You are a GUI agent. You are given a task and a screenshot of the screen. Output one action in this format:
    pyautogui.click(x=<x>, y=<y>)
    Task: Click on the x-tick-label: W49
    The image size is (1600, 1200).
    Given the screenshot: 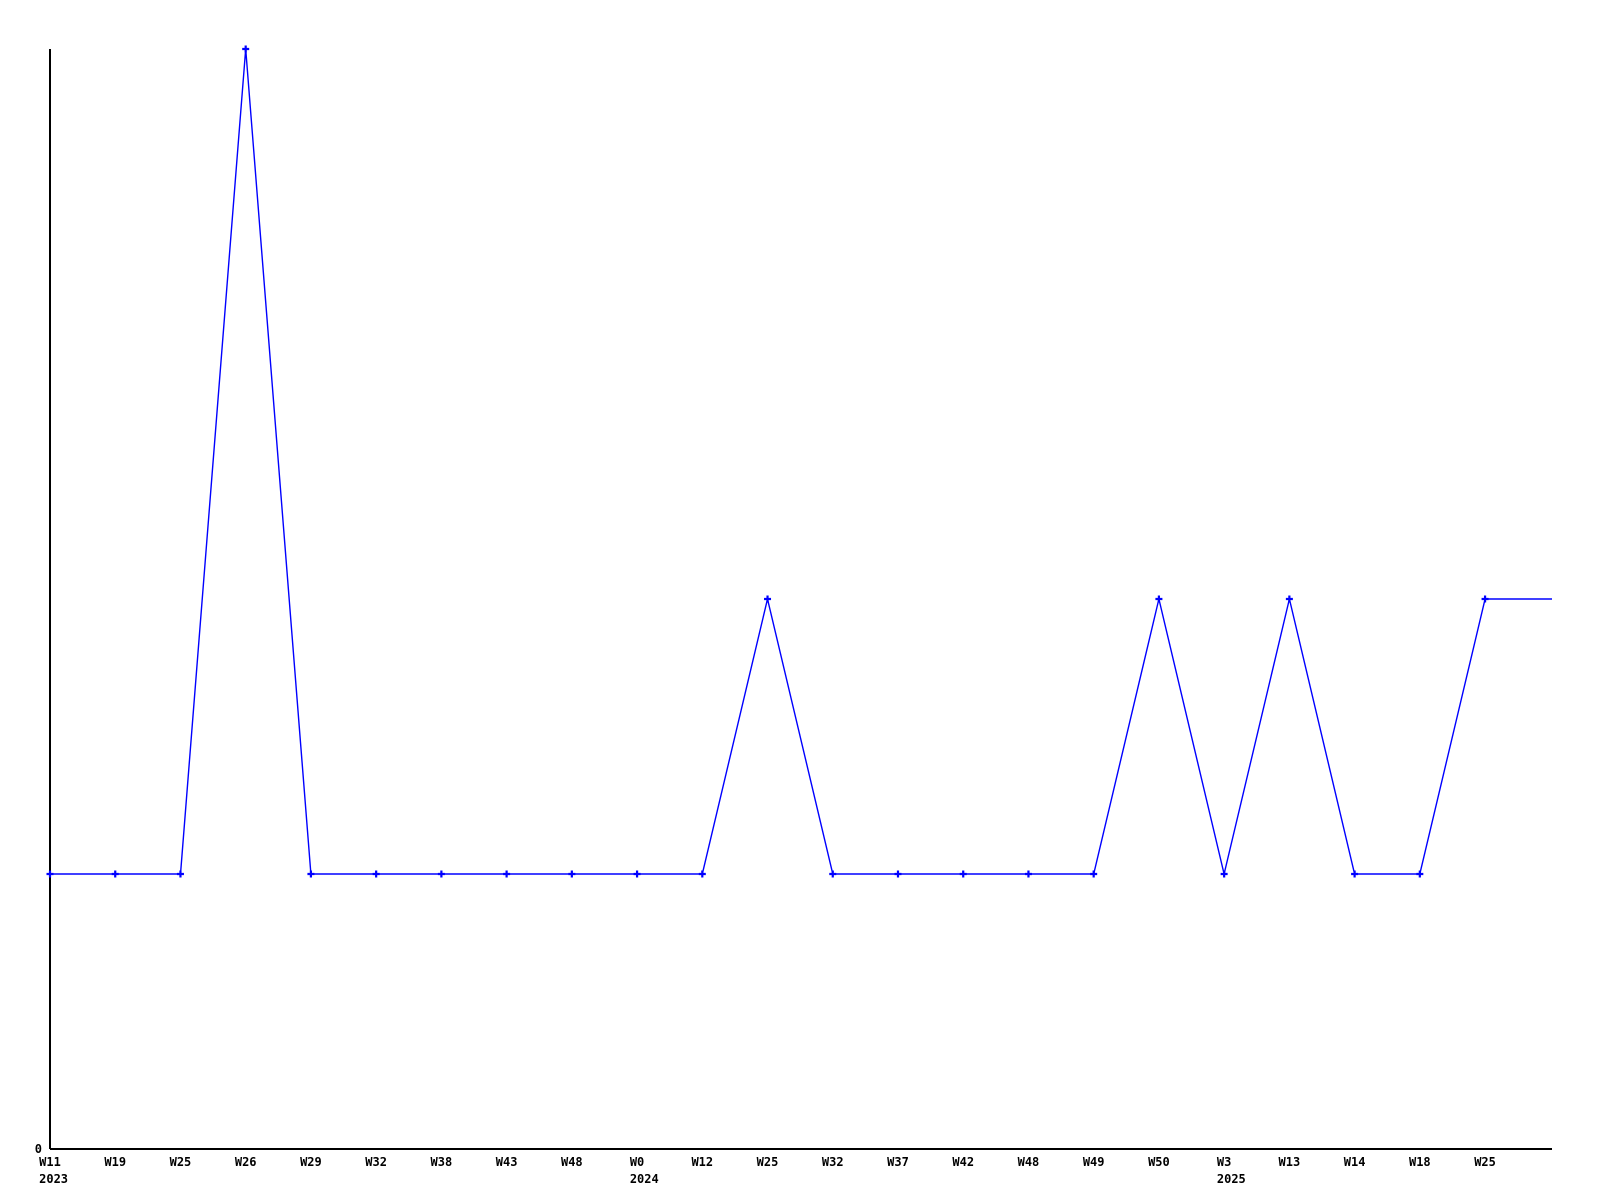 What is the action you would take?
    pyautogui.click(x=1094, y=1162)
    